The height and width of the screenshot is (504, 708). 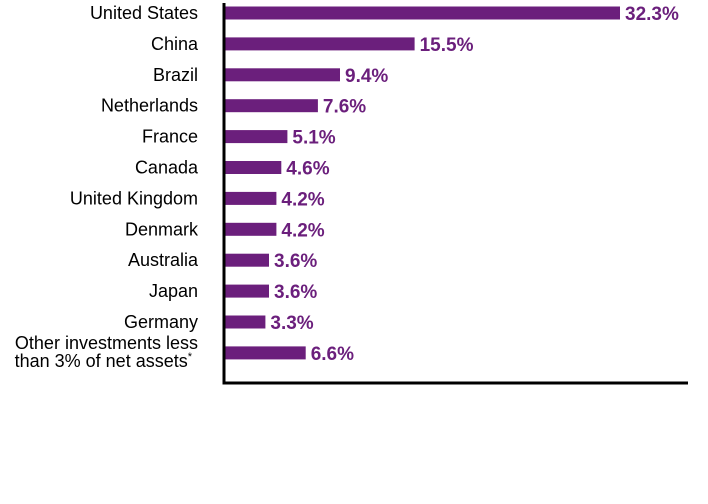 What do you see at coordinates (144, 13) in the screenshot?
I see `category-label-united-states: United States` at bounding box center [144, 13].